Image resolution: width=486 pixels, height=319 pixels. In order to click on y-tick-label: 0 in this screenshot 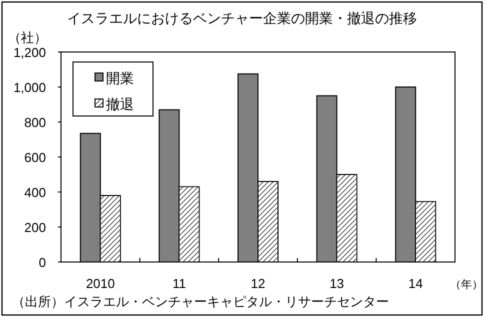, I will do `click(42, 262)`.